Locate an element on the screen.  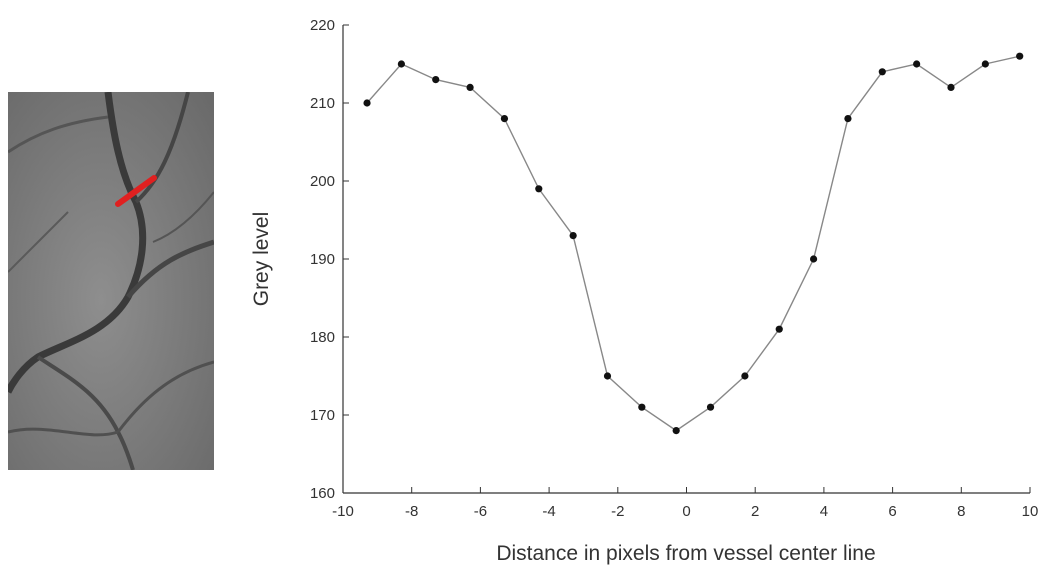
x-tick-label: 4 is located at coordinates (824, 511).